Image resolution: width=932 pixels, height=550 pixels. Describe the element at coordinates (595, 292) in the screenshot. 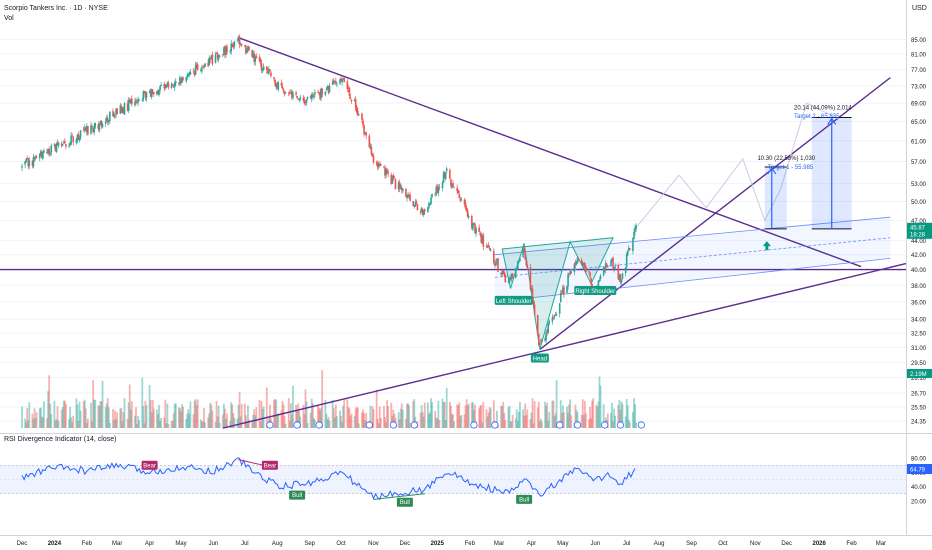

I see `pattern-label: Right Shoulder` at that location.